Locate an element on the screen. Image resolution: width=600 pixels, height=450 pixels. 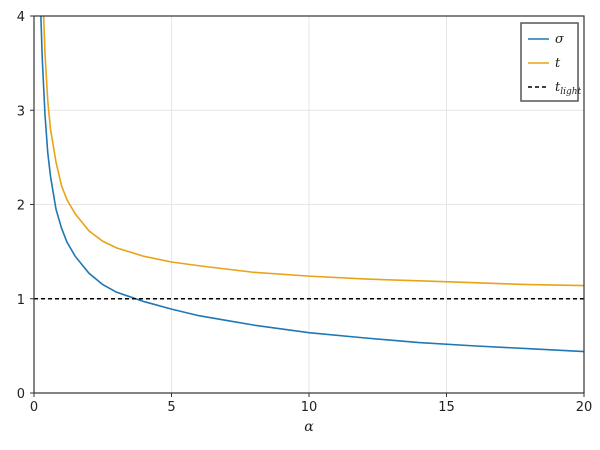
x-tick-label-0: 0 is located at coordinates (34, 407).